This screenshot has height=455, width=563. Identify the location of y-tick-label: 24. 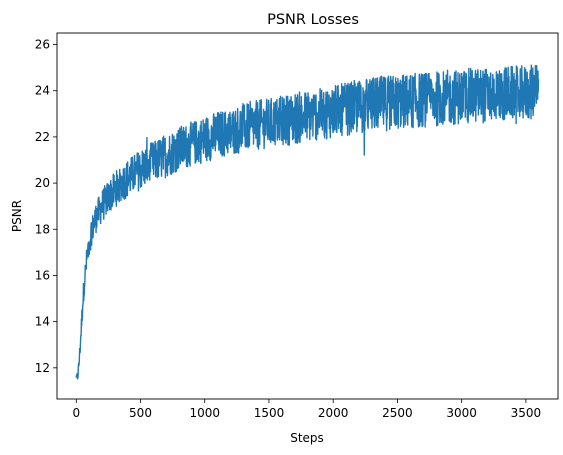
(42, 91).